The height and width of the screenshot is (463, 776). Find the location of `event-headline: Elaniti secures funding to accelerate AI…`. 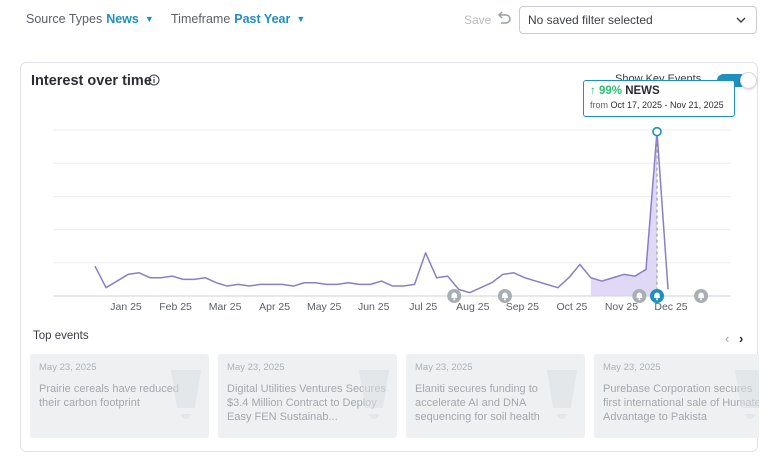

event-headline: Elaniti secures funding to accelerate AI… is located at coordinates (477, 403).